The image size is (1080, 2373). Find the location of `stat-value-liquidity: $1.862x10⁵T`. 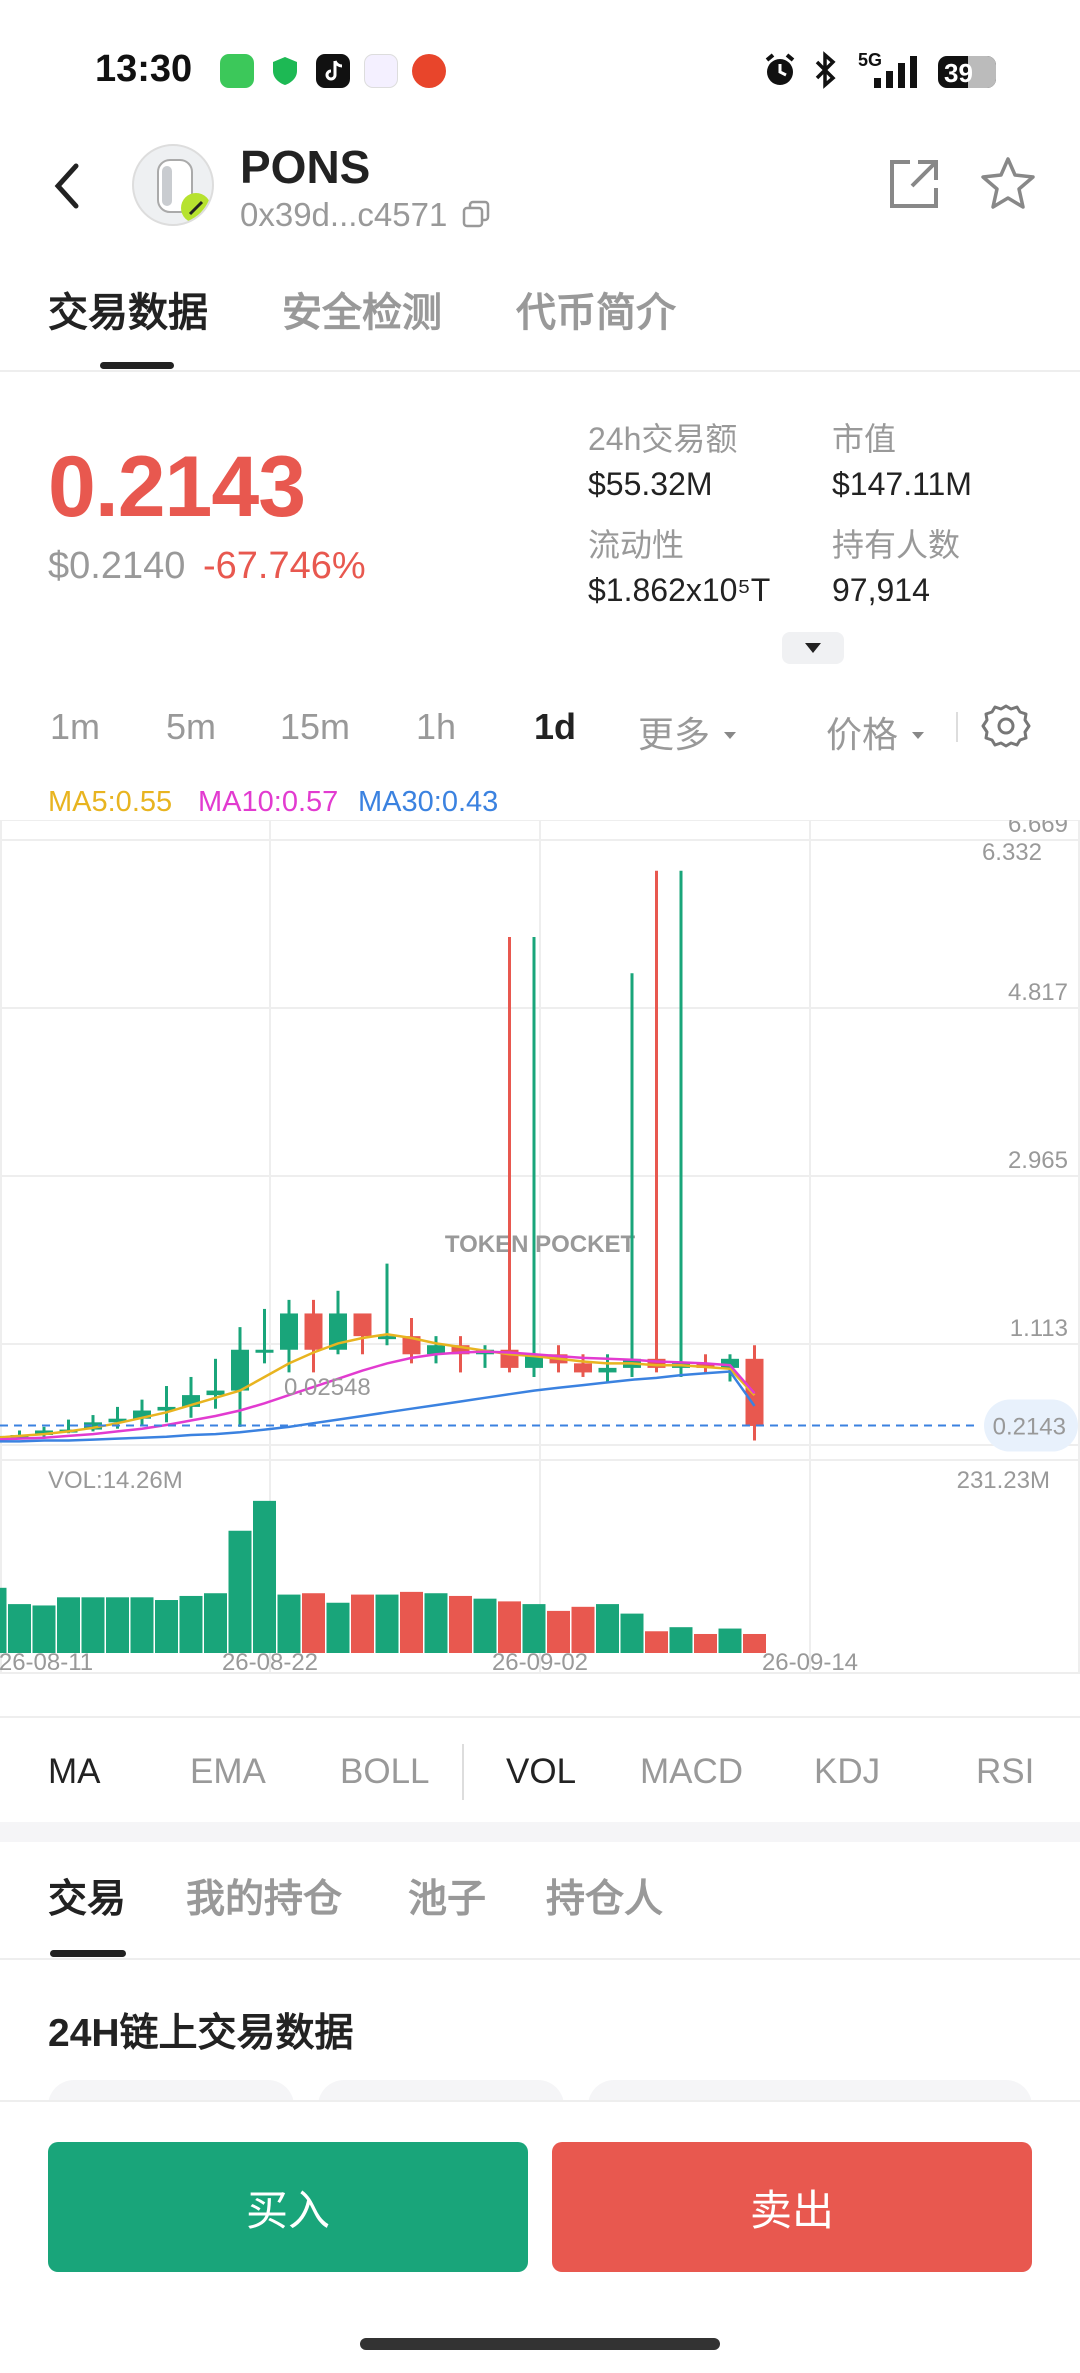

stat-value-liquidity: $1.862x10⁵T is located at coordinates (679, 590).